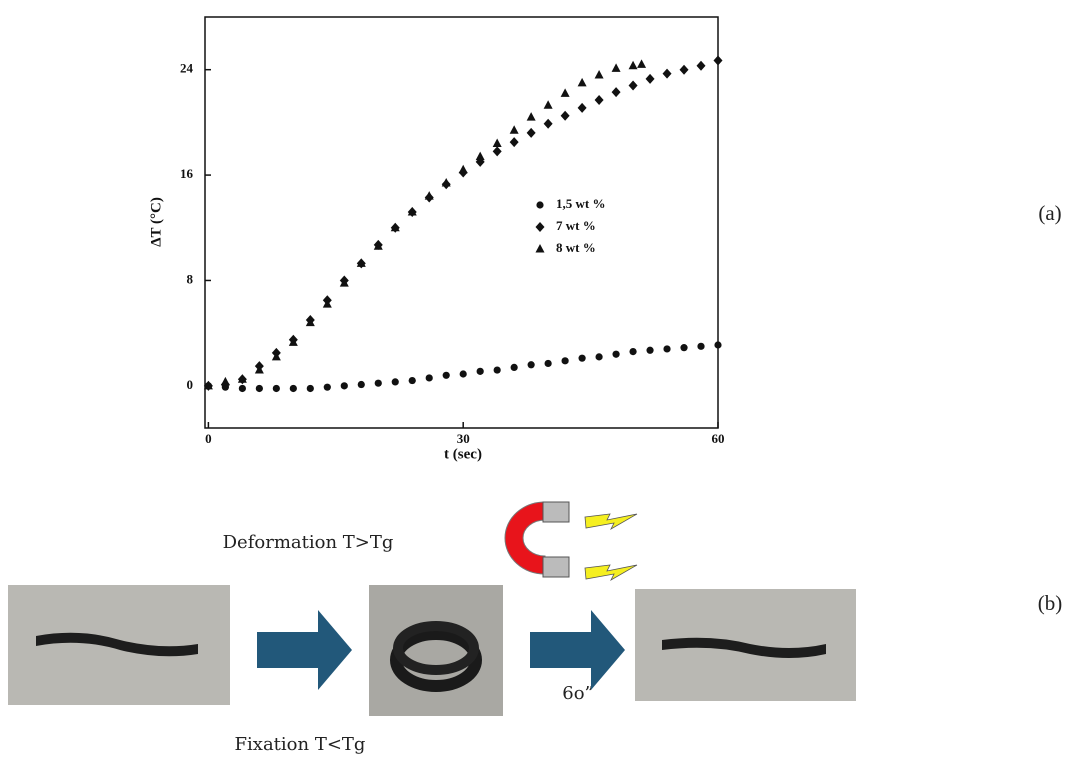  I want to click on legend-label: 8 wt %, so click(576, 247).